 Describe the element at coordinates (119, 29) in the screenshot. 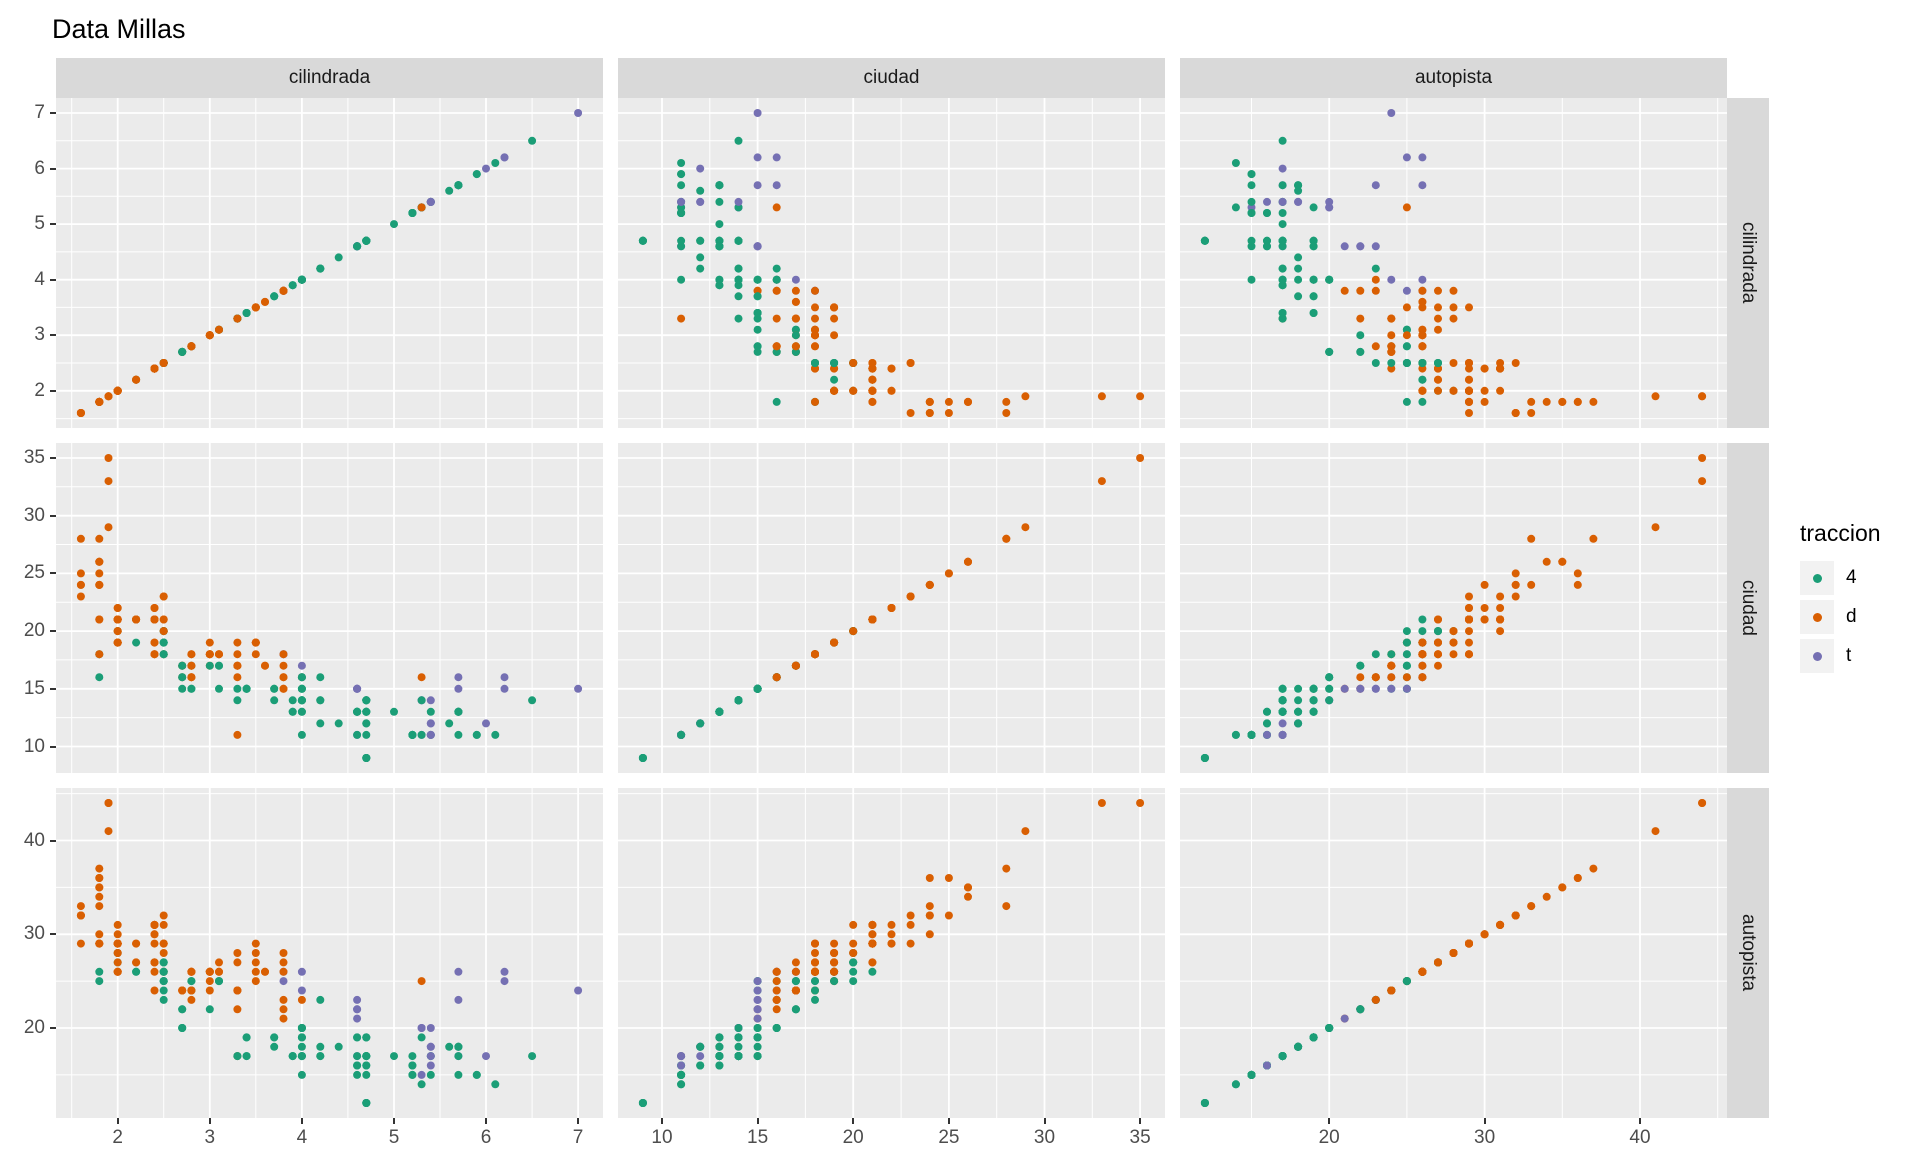

I see `chart-title: Data Millas` at that location.